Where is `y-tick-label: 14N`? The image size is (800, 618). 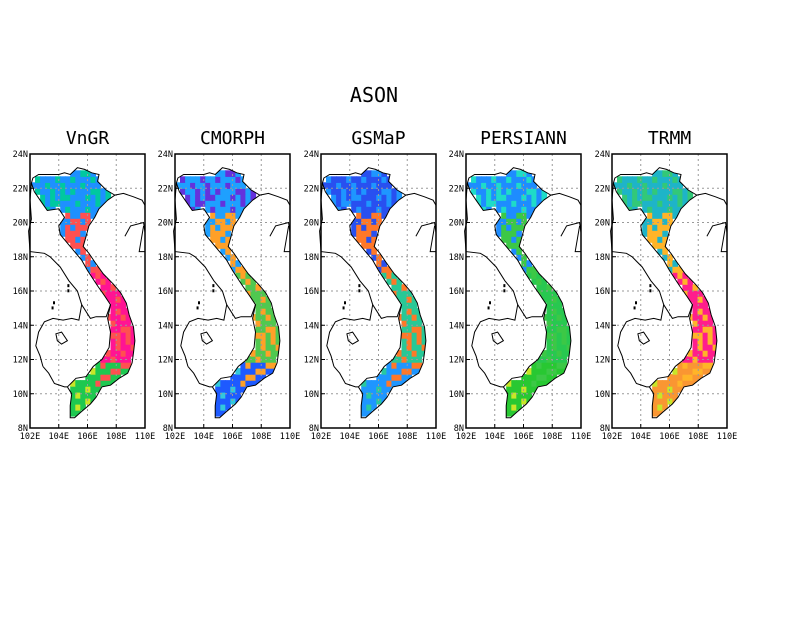
y-tick-label: 14N is located at coordinates (602, 326).